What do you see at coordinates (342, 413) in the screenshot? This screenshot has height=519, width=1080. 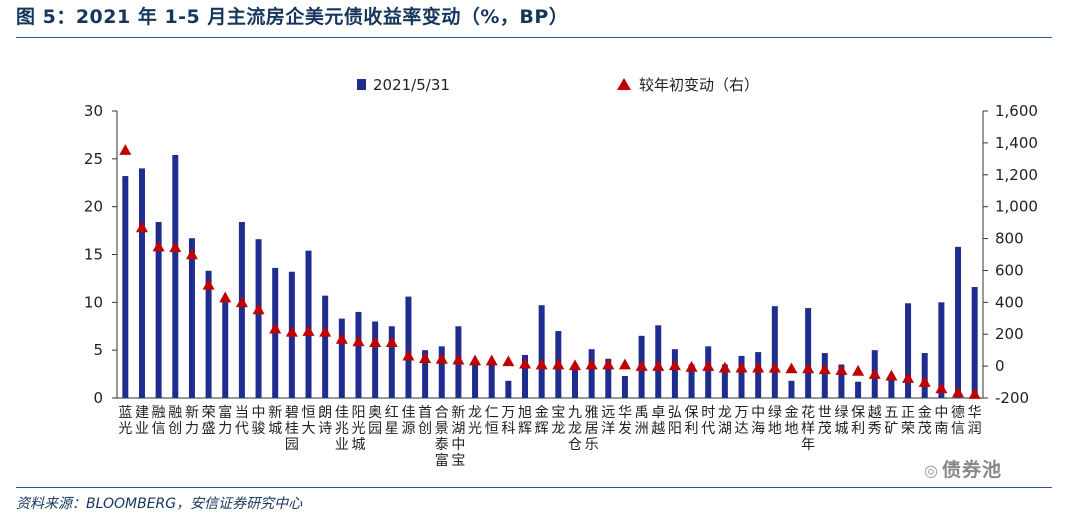 I see `category-label: 佳` at bounding box center [342, 413].